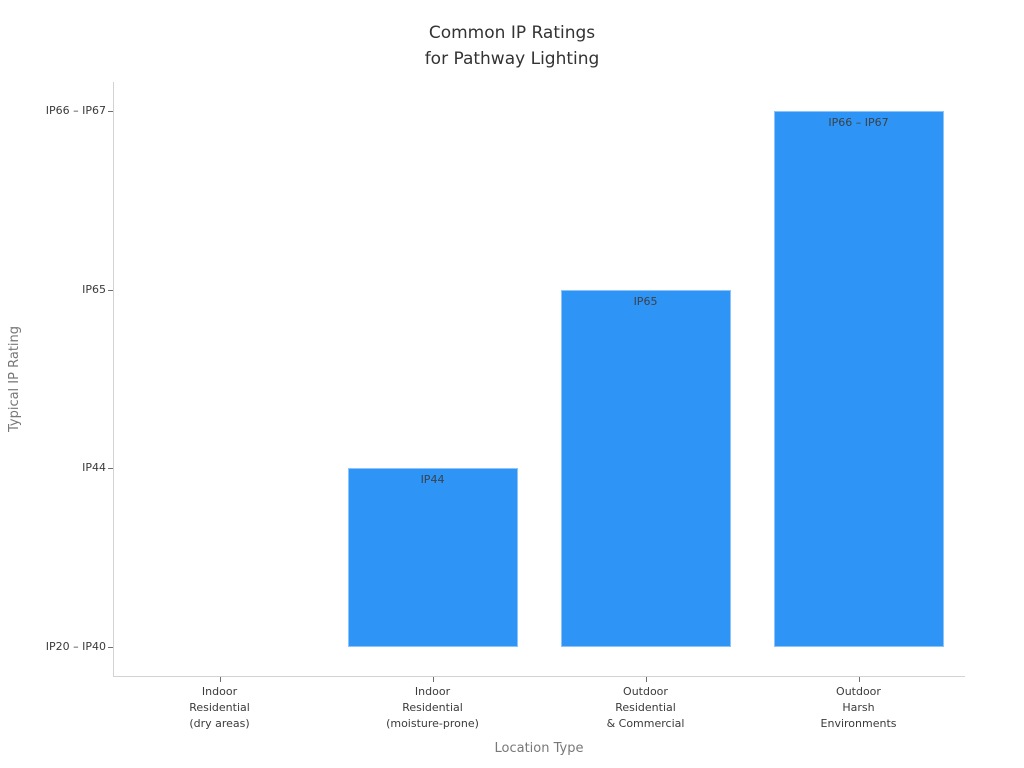  Describe the element at coordinates (94, 289) in the screenshot. I see `y-tick-label: IP65` at that location.